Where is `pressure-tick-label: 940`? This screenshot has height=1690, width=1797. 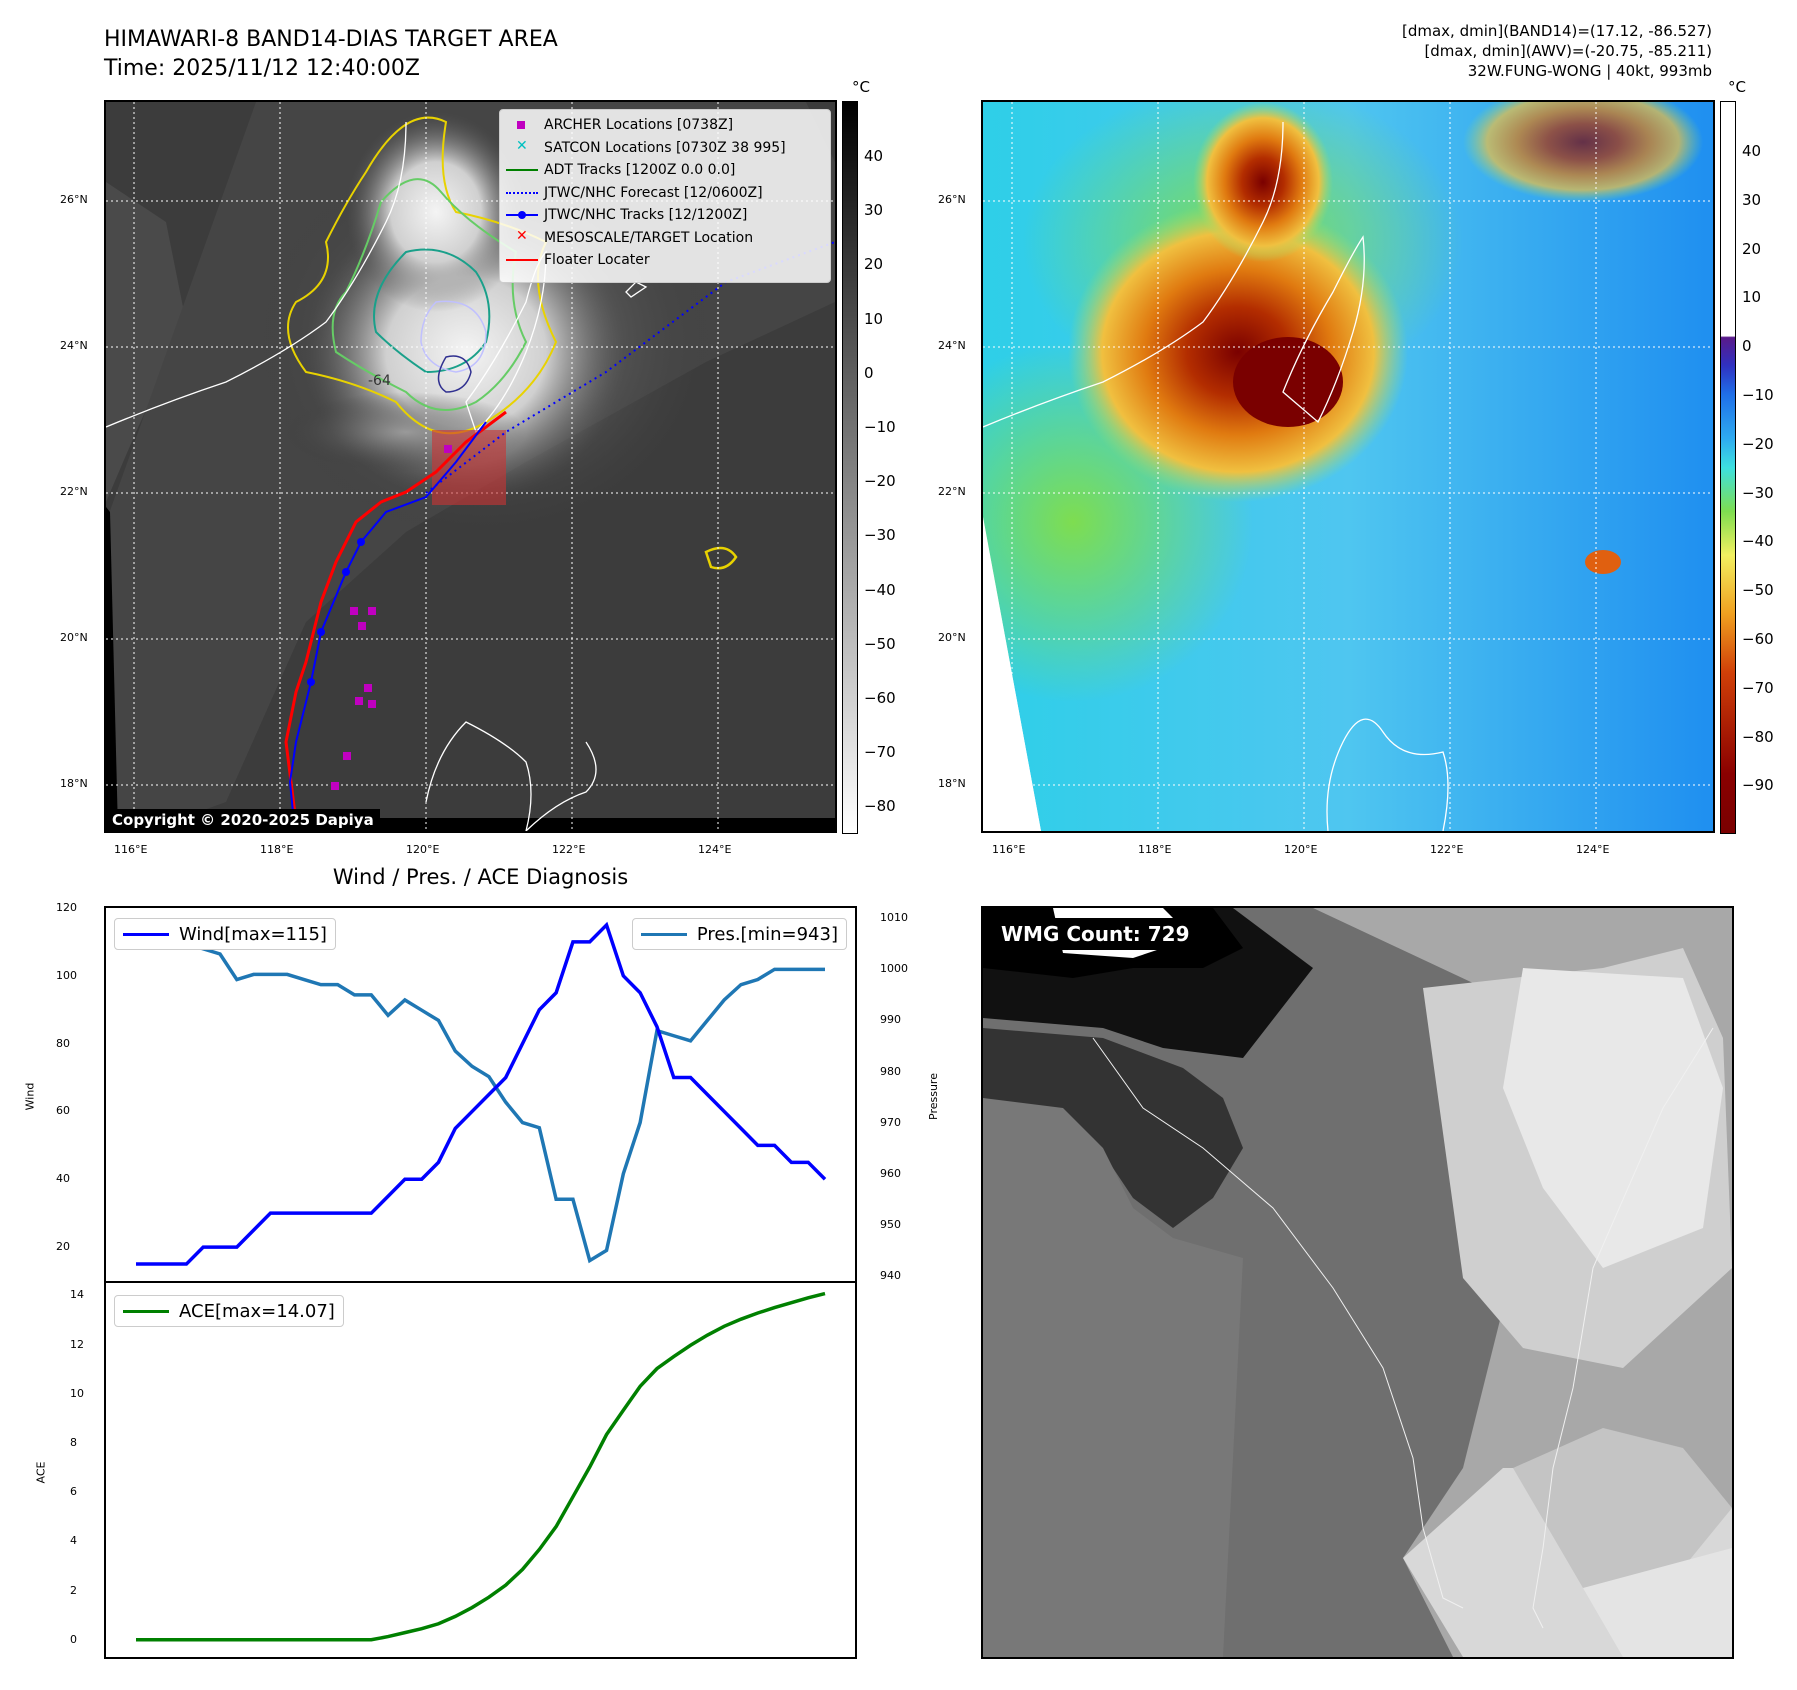 pressure-tick-label: 940 is located at coordinates (890, 1275).